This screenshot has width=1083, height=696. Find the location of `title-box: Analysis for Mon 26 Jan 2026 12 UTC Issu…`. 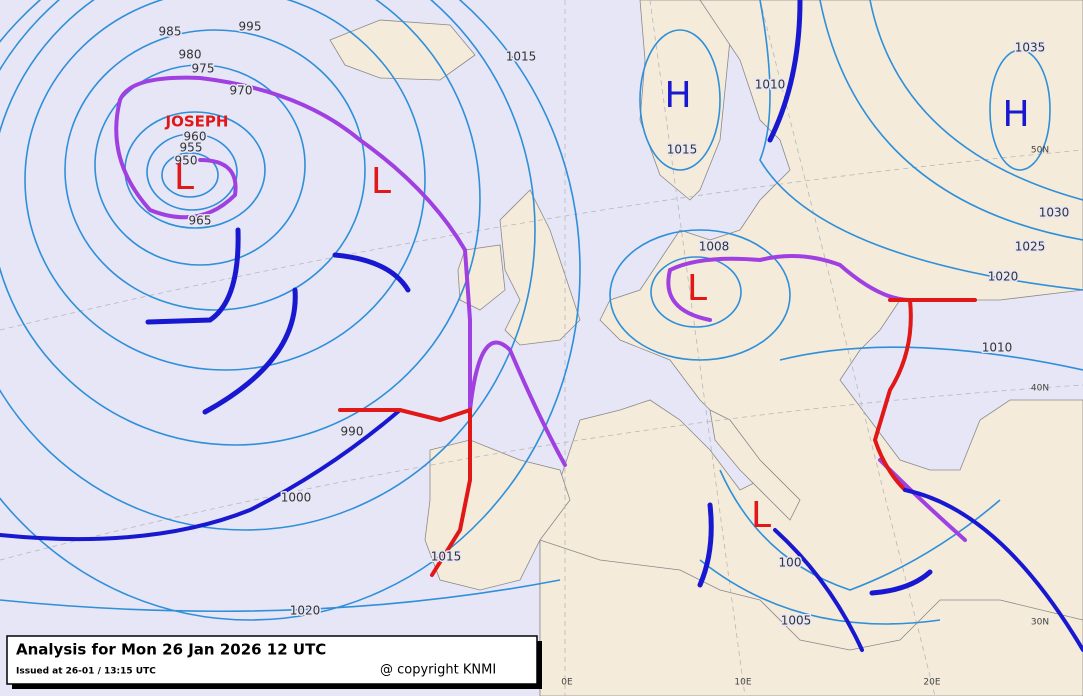

title-box: Analysis for Mon 26 Jan 2026 12 UTC Issu… is located at coordinates (274, 662).